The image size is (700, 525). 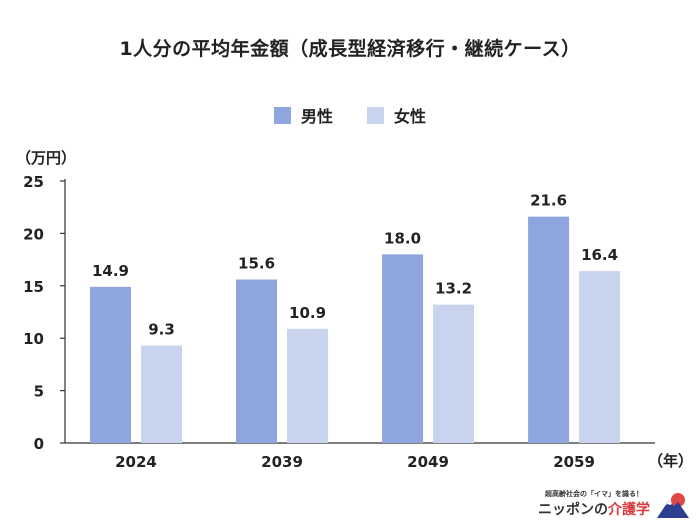 I want to click on x-tick-label: 2059, so click(x=574, y=462).